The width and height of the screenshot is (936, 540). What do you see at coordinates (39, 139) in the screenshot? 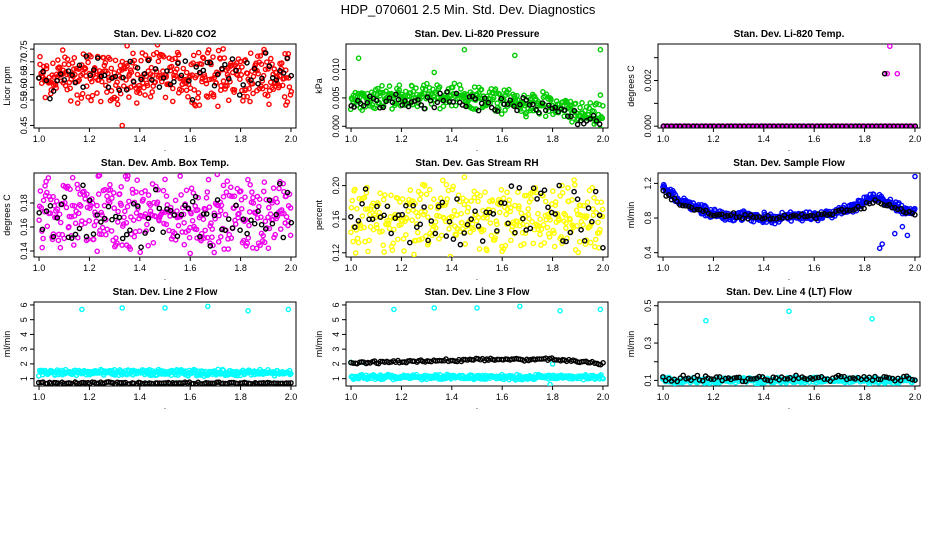
I see `x-tick-label: 1.0` at bounding box center [39, 139].